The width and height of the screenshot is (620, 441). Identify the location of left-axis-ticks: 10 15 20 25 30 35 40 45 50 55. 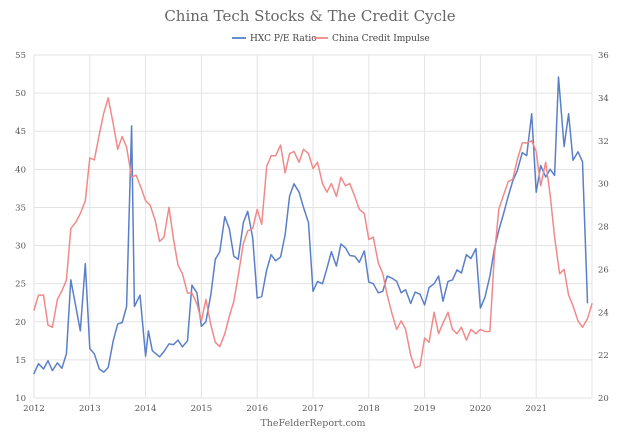
(20, 227).